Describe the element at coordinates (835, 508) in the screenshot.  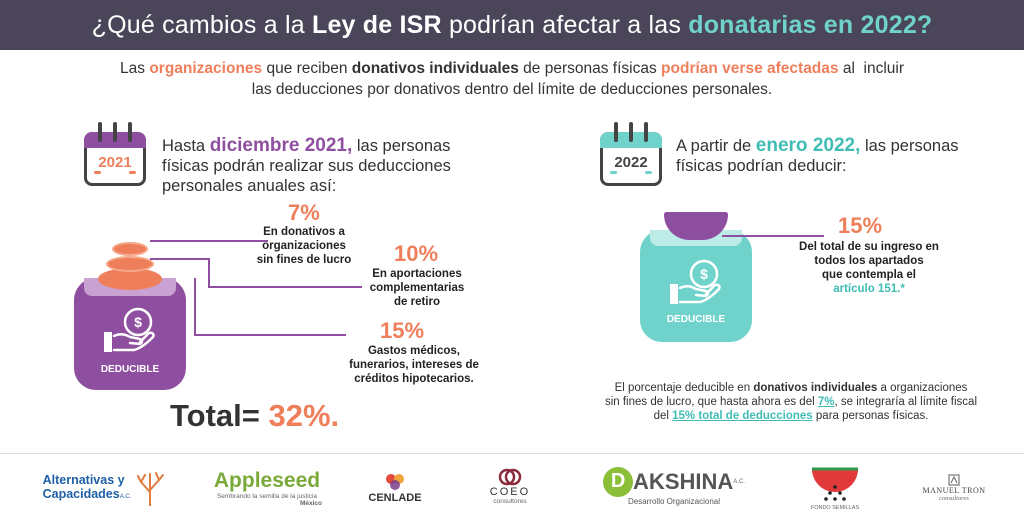
I see `logo-text: FONDO SEMILLAS` at that location.